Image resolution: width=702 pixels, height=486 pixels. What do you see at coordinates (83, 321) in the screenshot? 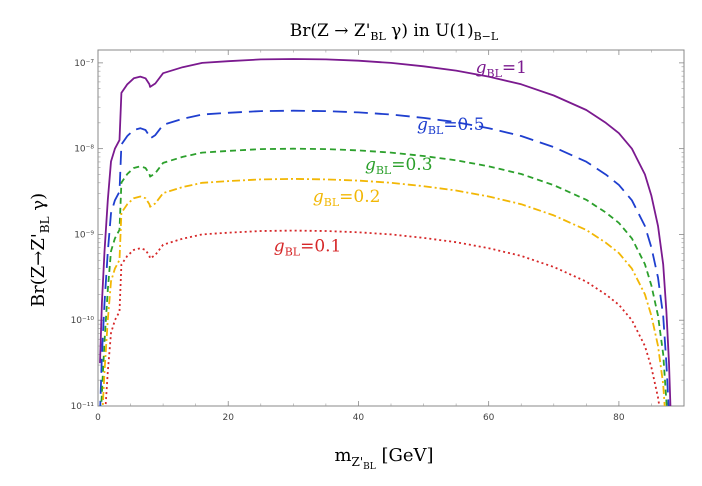
I see `y-tick-label: 10⁻¹⁰` at bounding box center [83, 321].